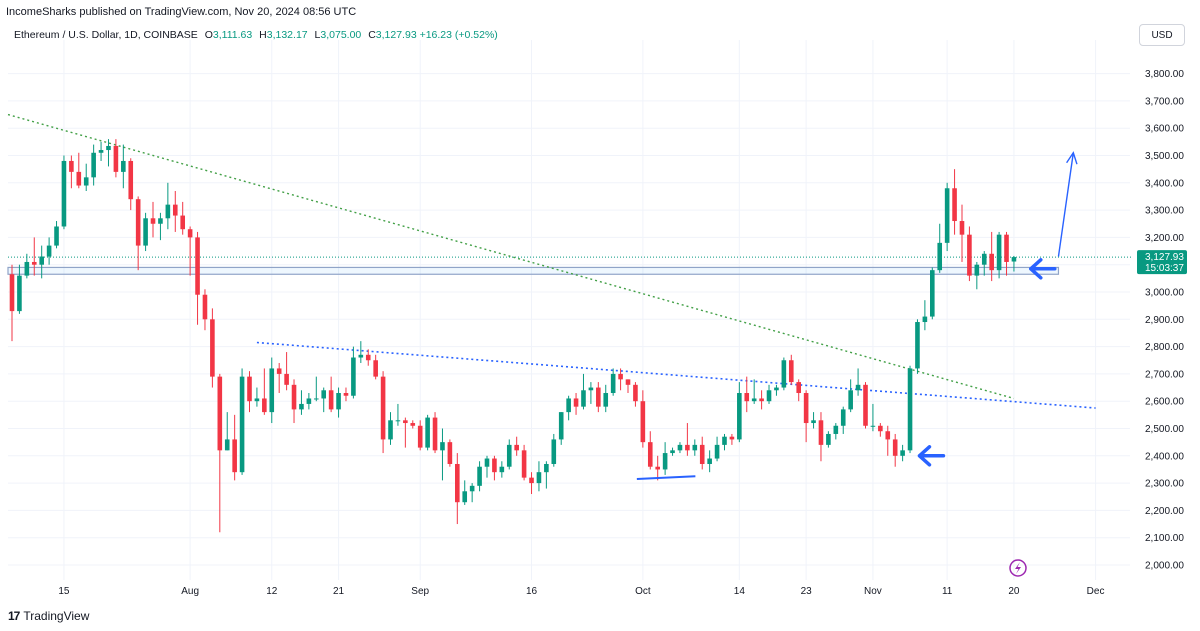 Image resolution: width=1200 pixels, height=631 pixels. I want to click on support-box, so click(533, 270).